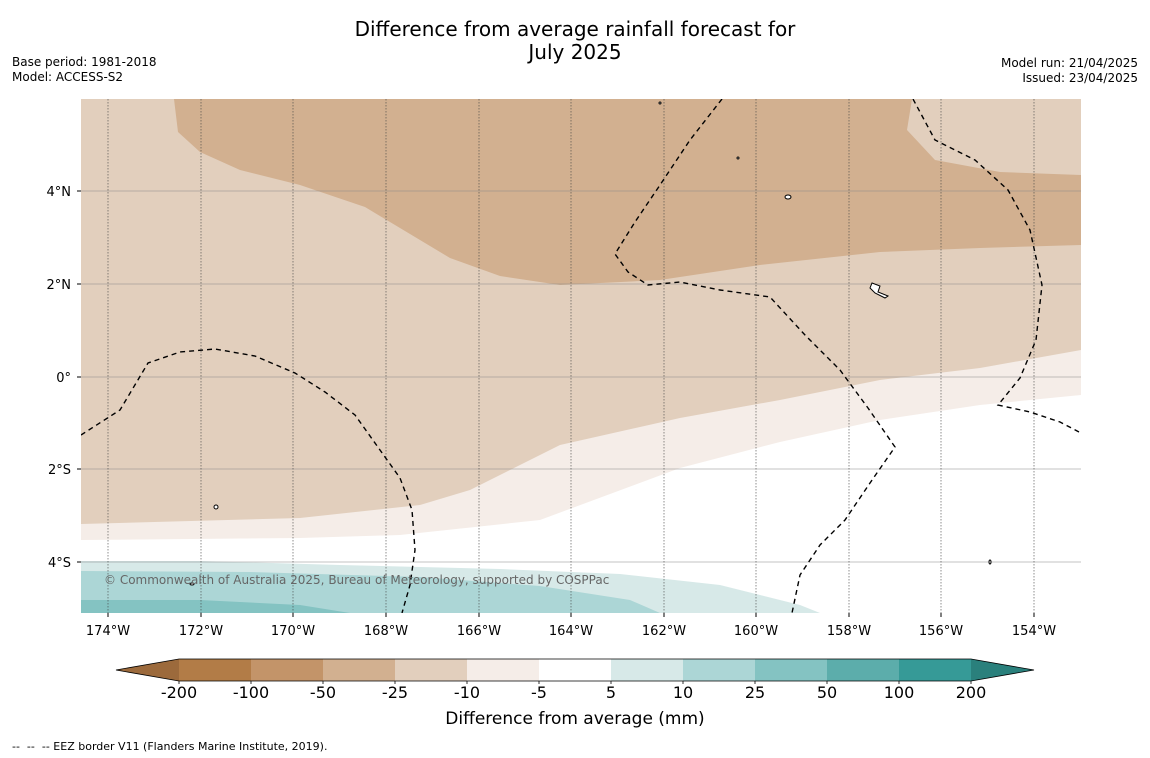 This screenshot has width=1150, height=758. What do you see at coordinates (941, 631) in the screenshot?
I see `lon-label-156w: 156°W` at bounding box center [941, 631].